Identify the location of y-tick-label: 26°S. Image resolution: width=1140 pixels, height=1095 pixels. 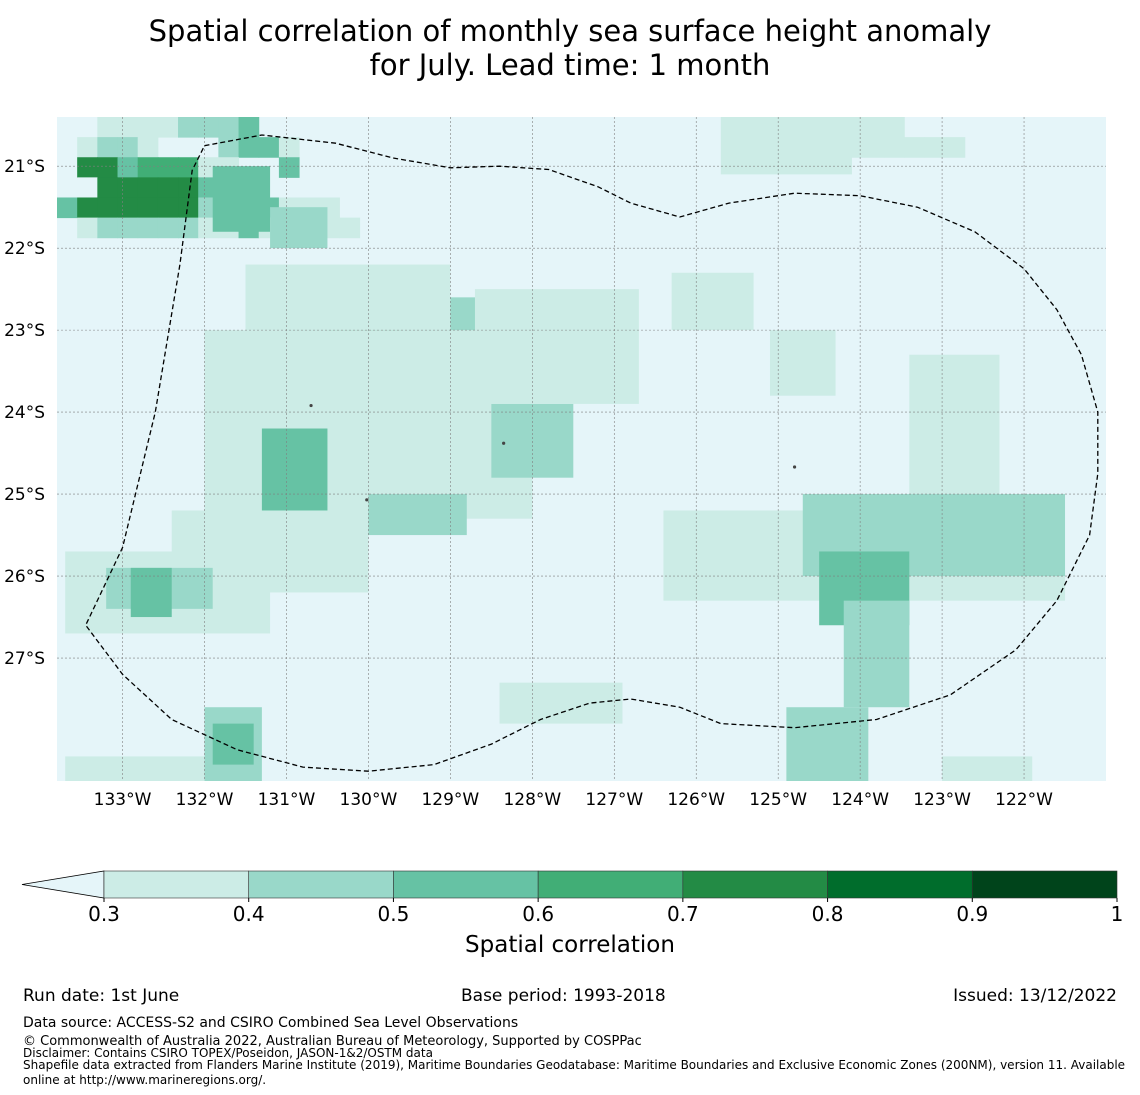
(24, 577).